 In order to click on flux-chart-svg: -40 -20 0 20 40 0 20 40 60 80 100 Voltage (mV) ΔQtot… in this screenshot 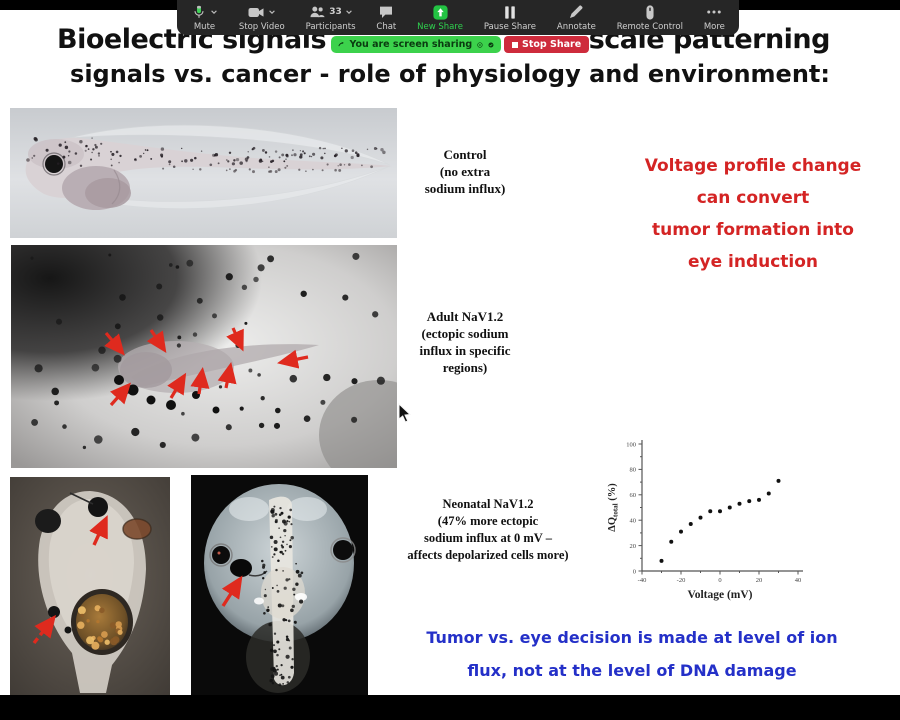, I will do `click(705, 520)`.